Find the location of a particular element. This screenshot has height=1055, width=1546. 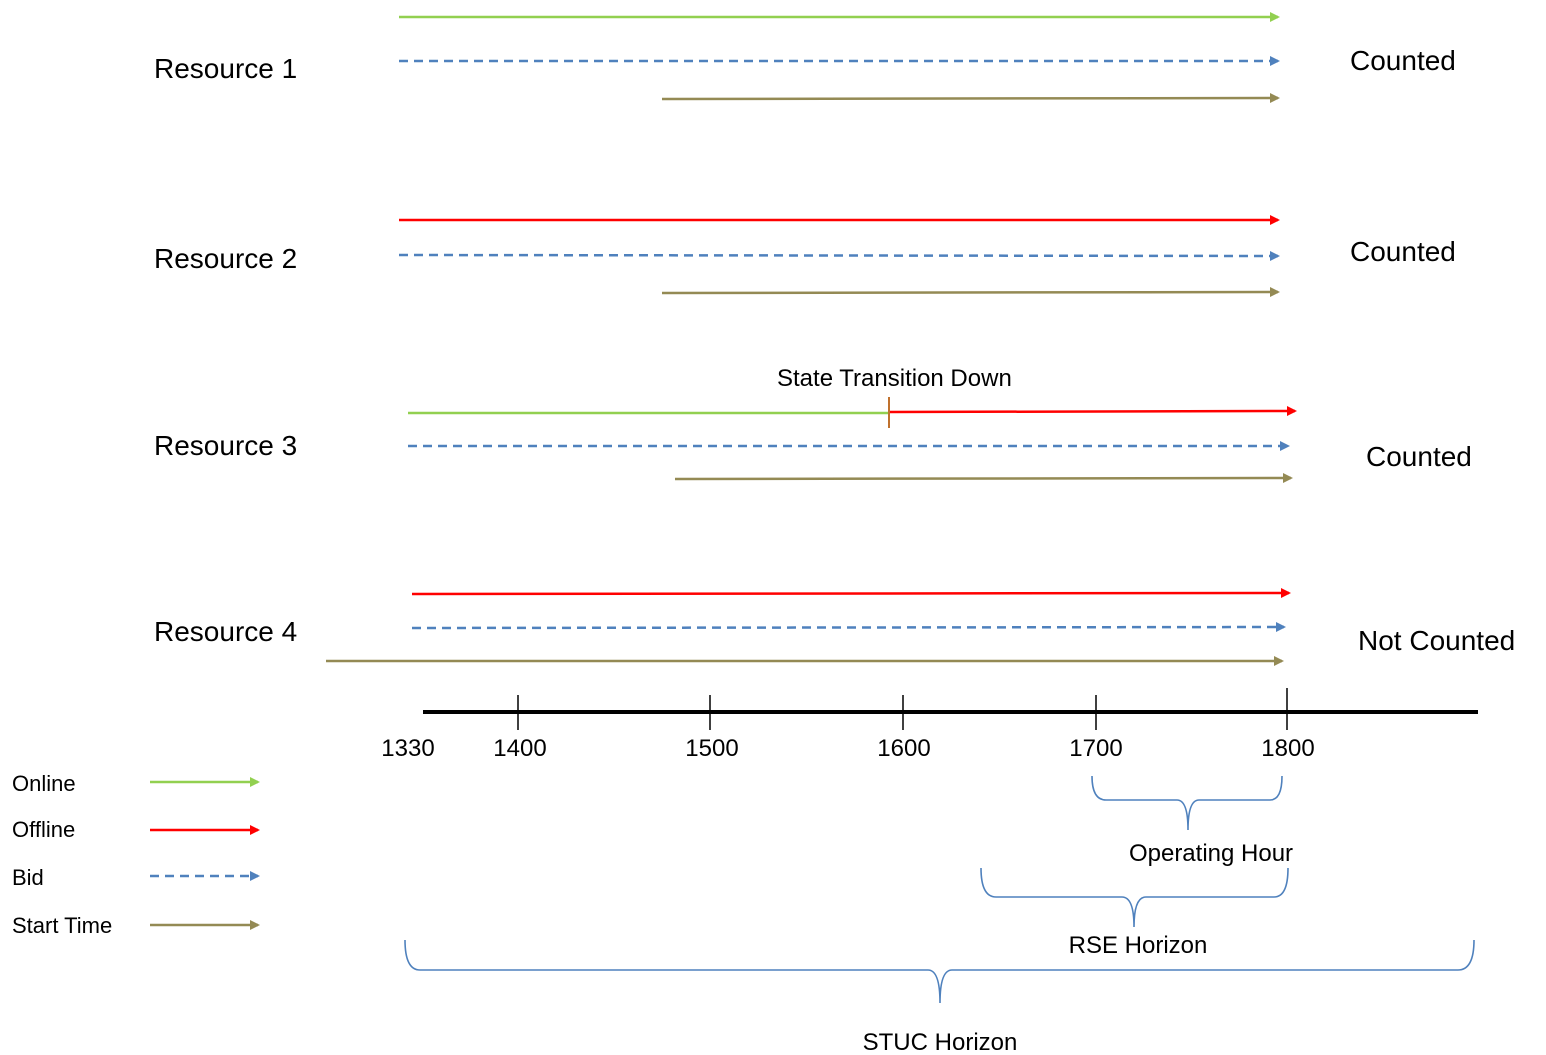

resource-1-label: Resource 1 is located at coordinates (225, 68).